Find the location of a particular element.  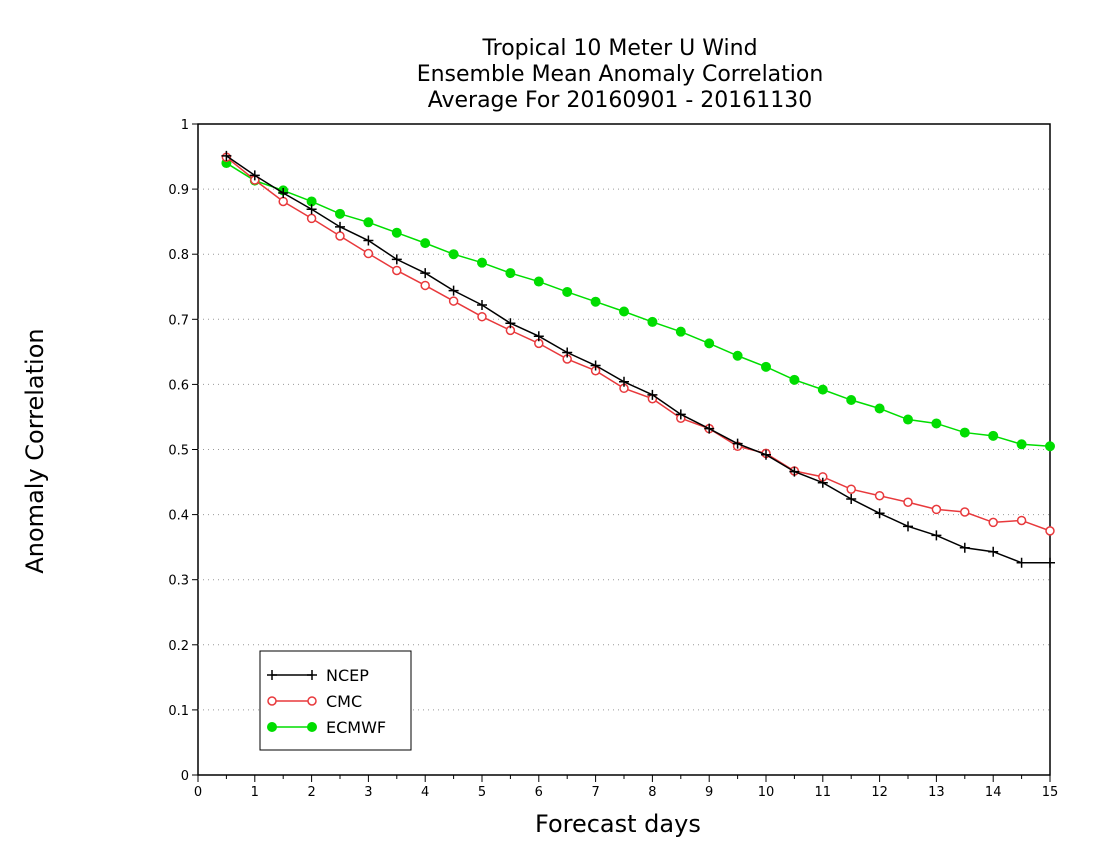

y-tick-label: 0.6 is located at coordinates (178, 385).